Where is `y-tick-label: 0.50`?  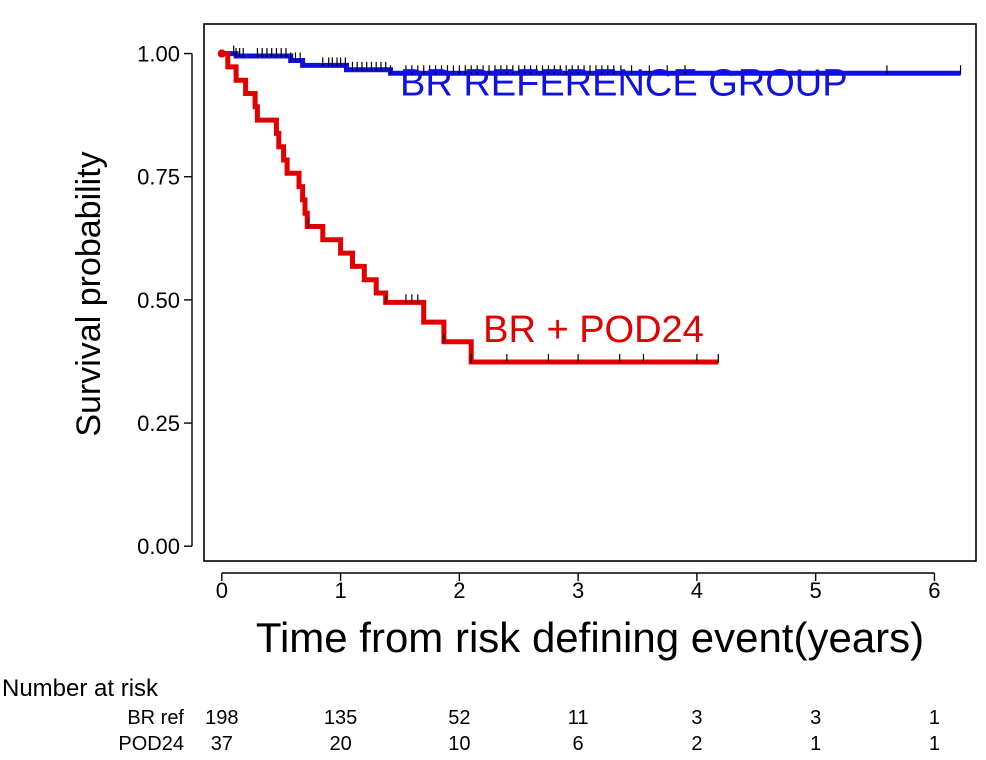
y-tick-label: 0.50 is located at coordinates (158, 300).